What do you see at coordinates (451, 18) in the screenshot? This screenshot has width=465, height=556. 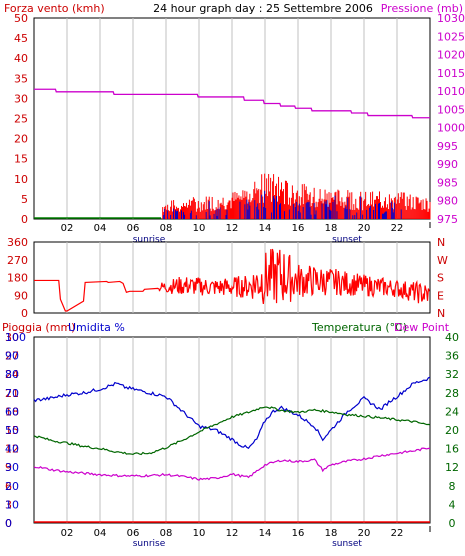 I see `pressure-tick-label: 1030` at bounding box center [451, 18].